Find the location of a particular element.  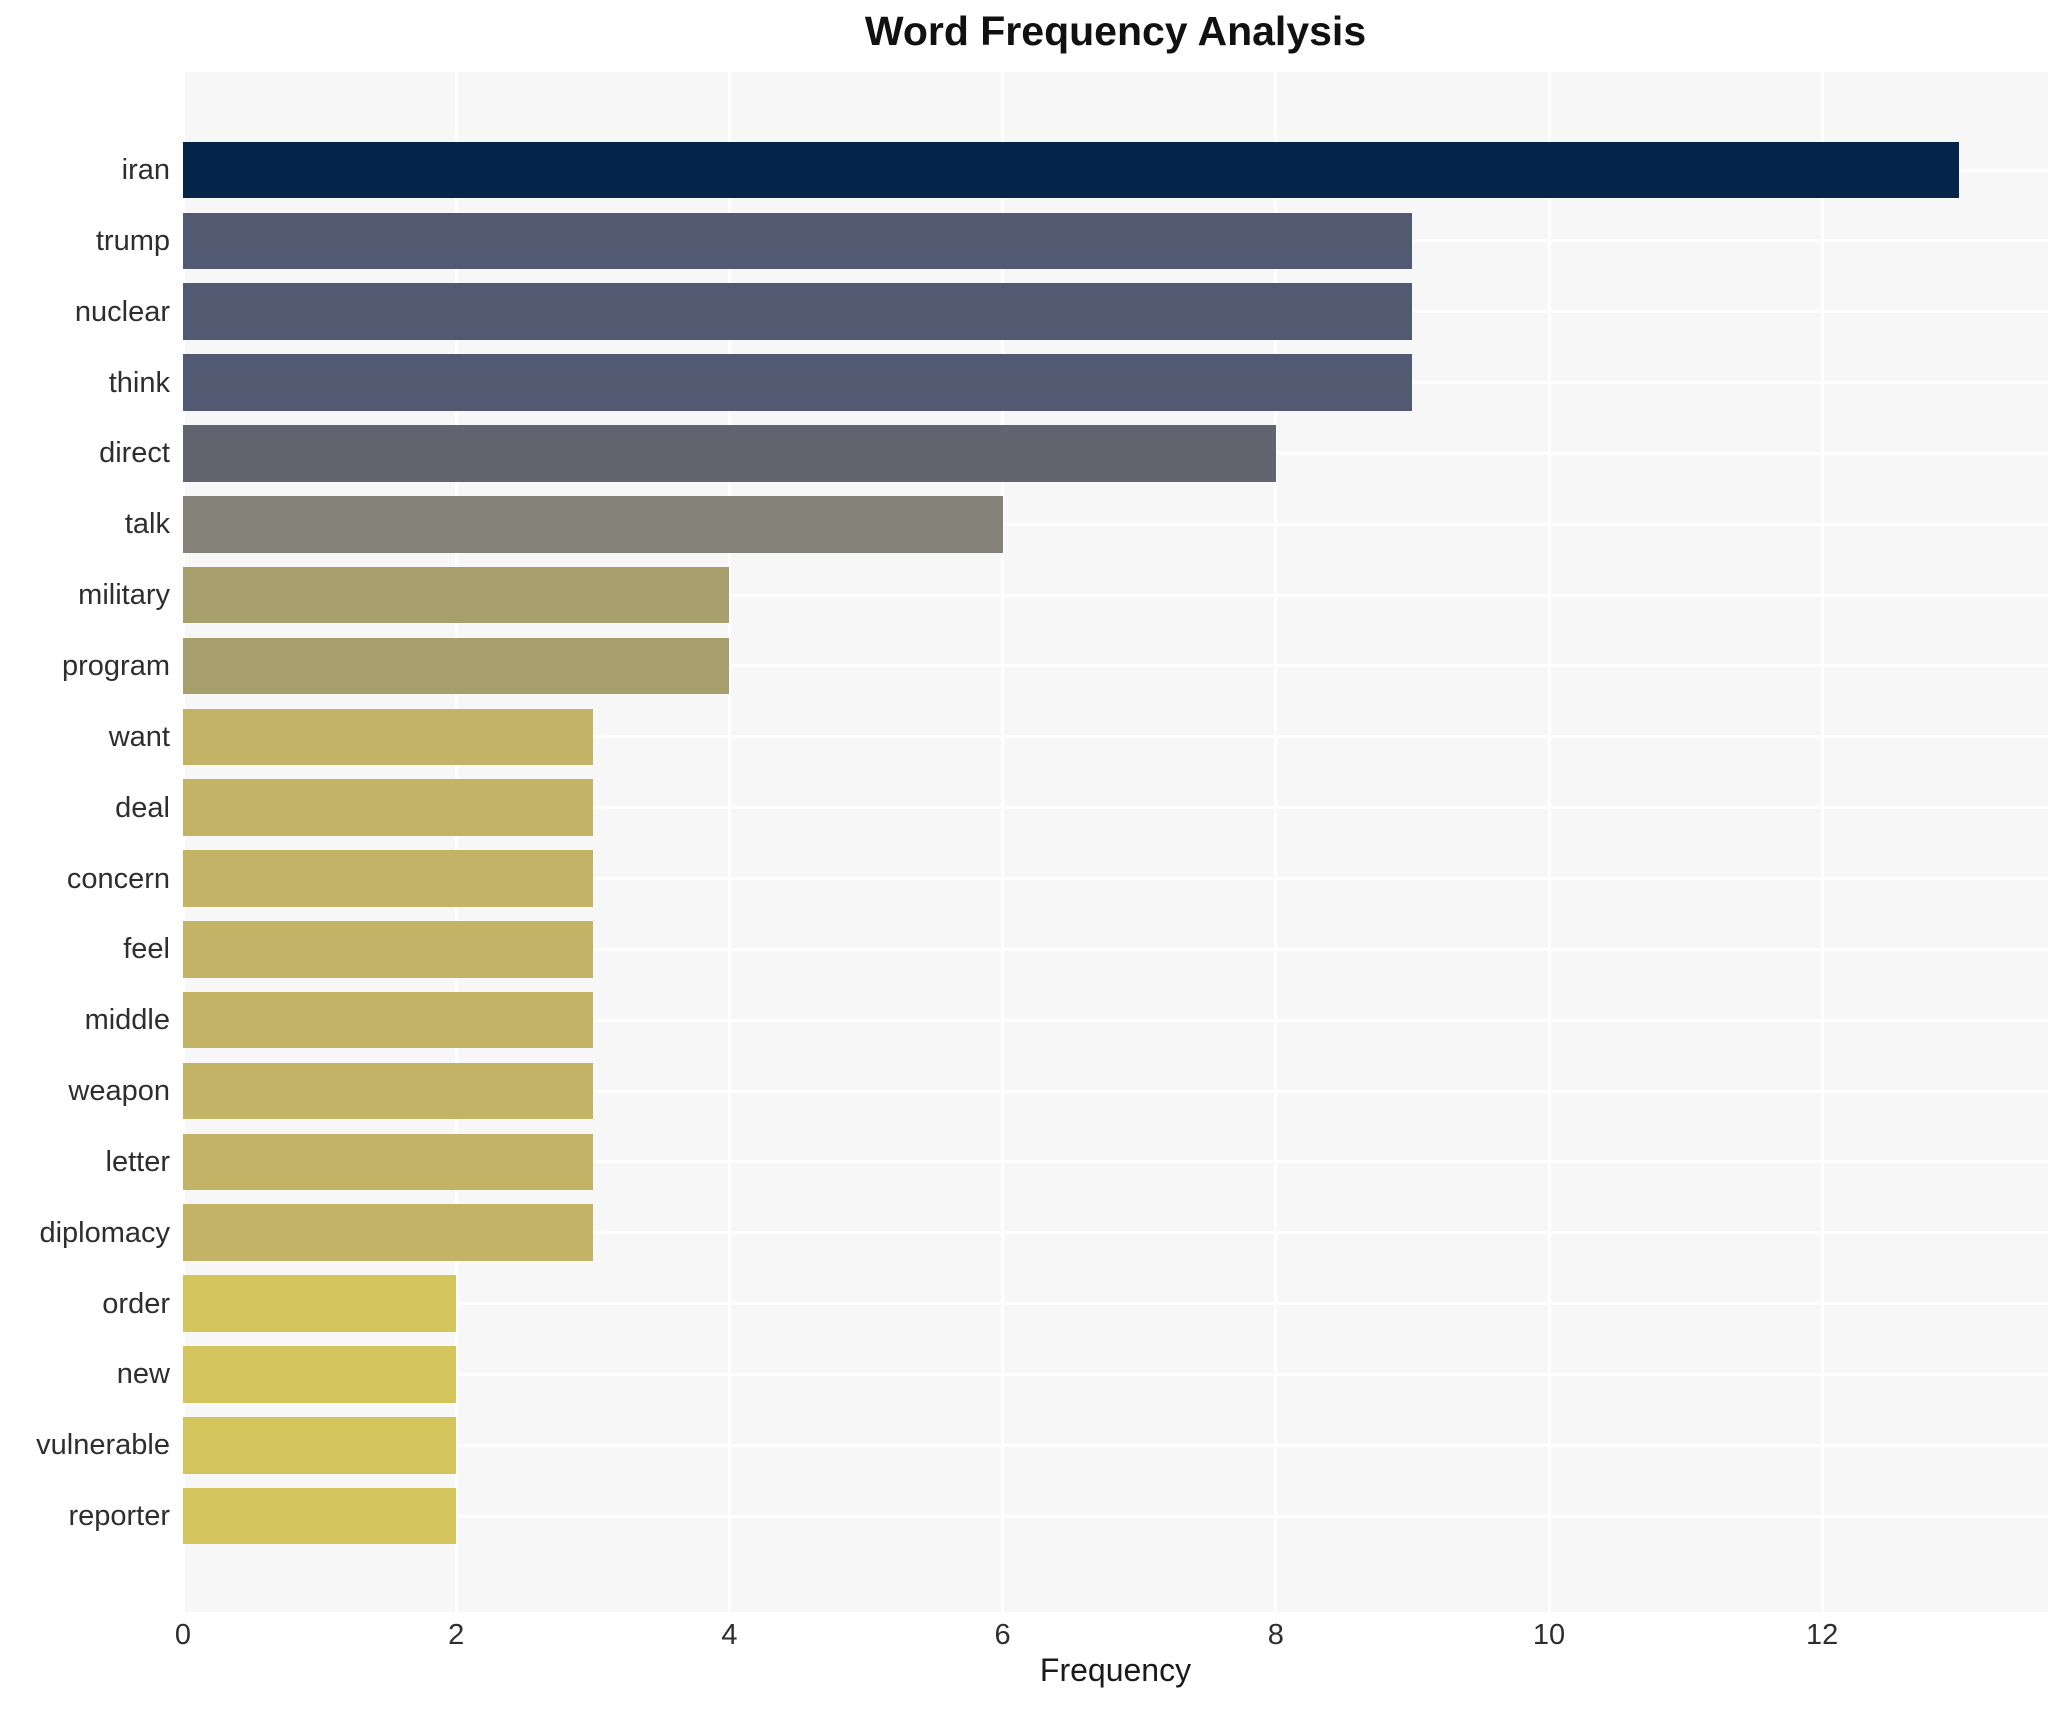

category-label-letter: letter is located at coordinates (137, 1161).